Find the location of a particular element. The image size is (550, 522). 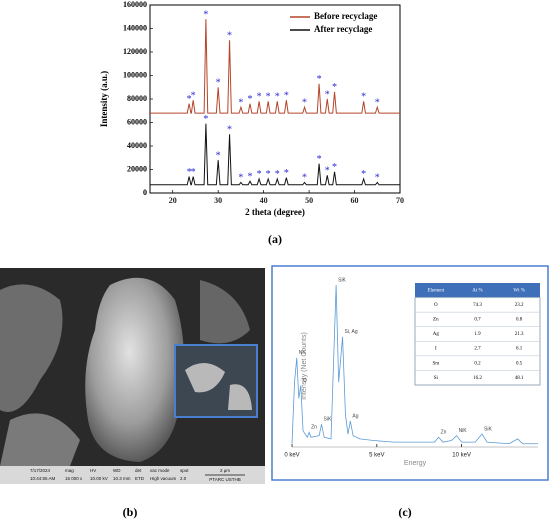

table-cell: 48.1 is located at coordinates (519, 378).